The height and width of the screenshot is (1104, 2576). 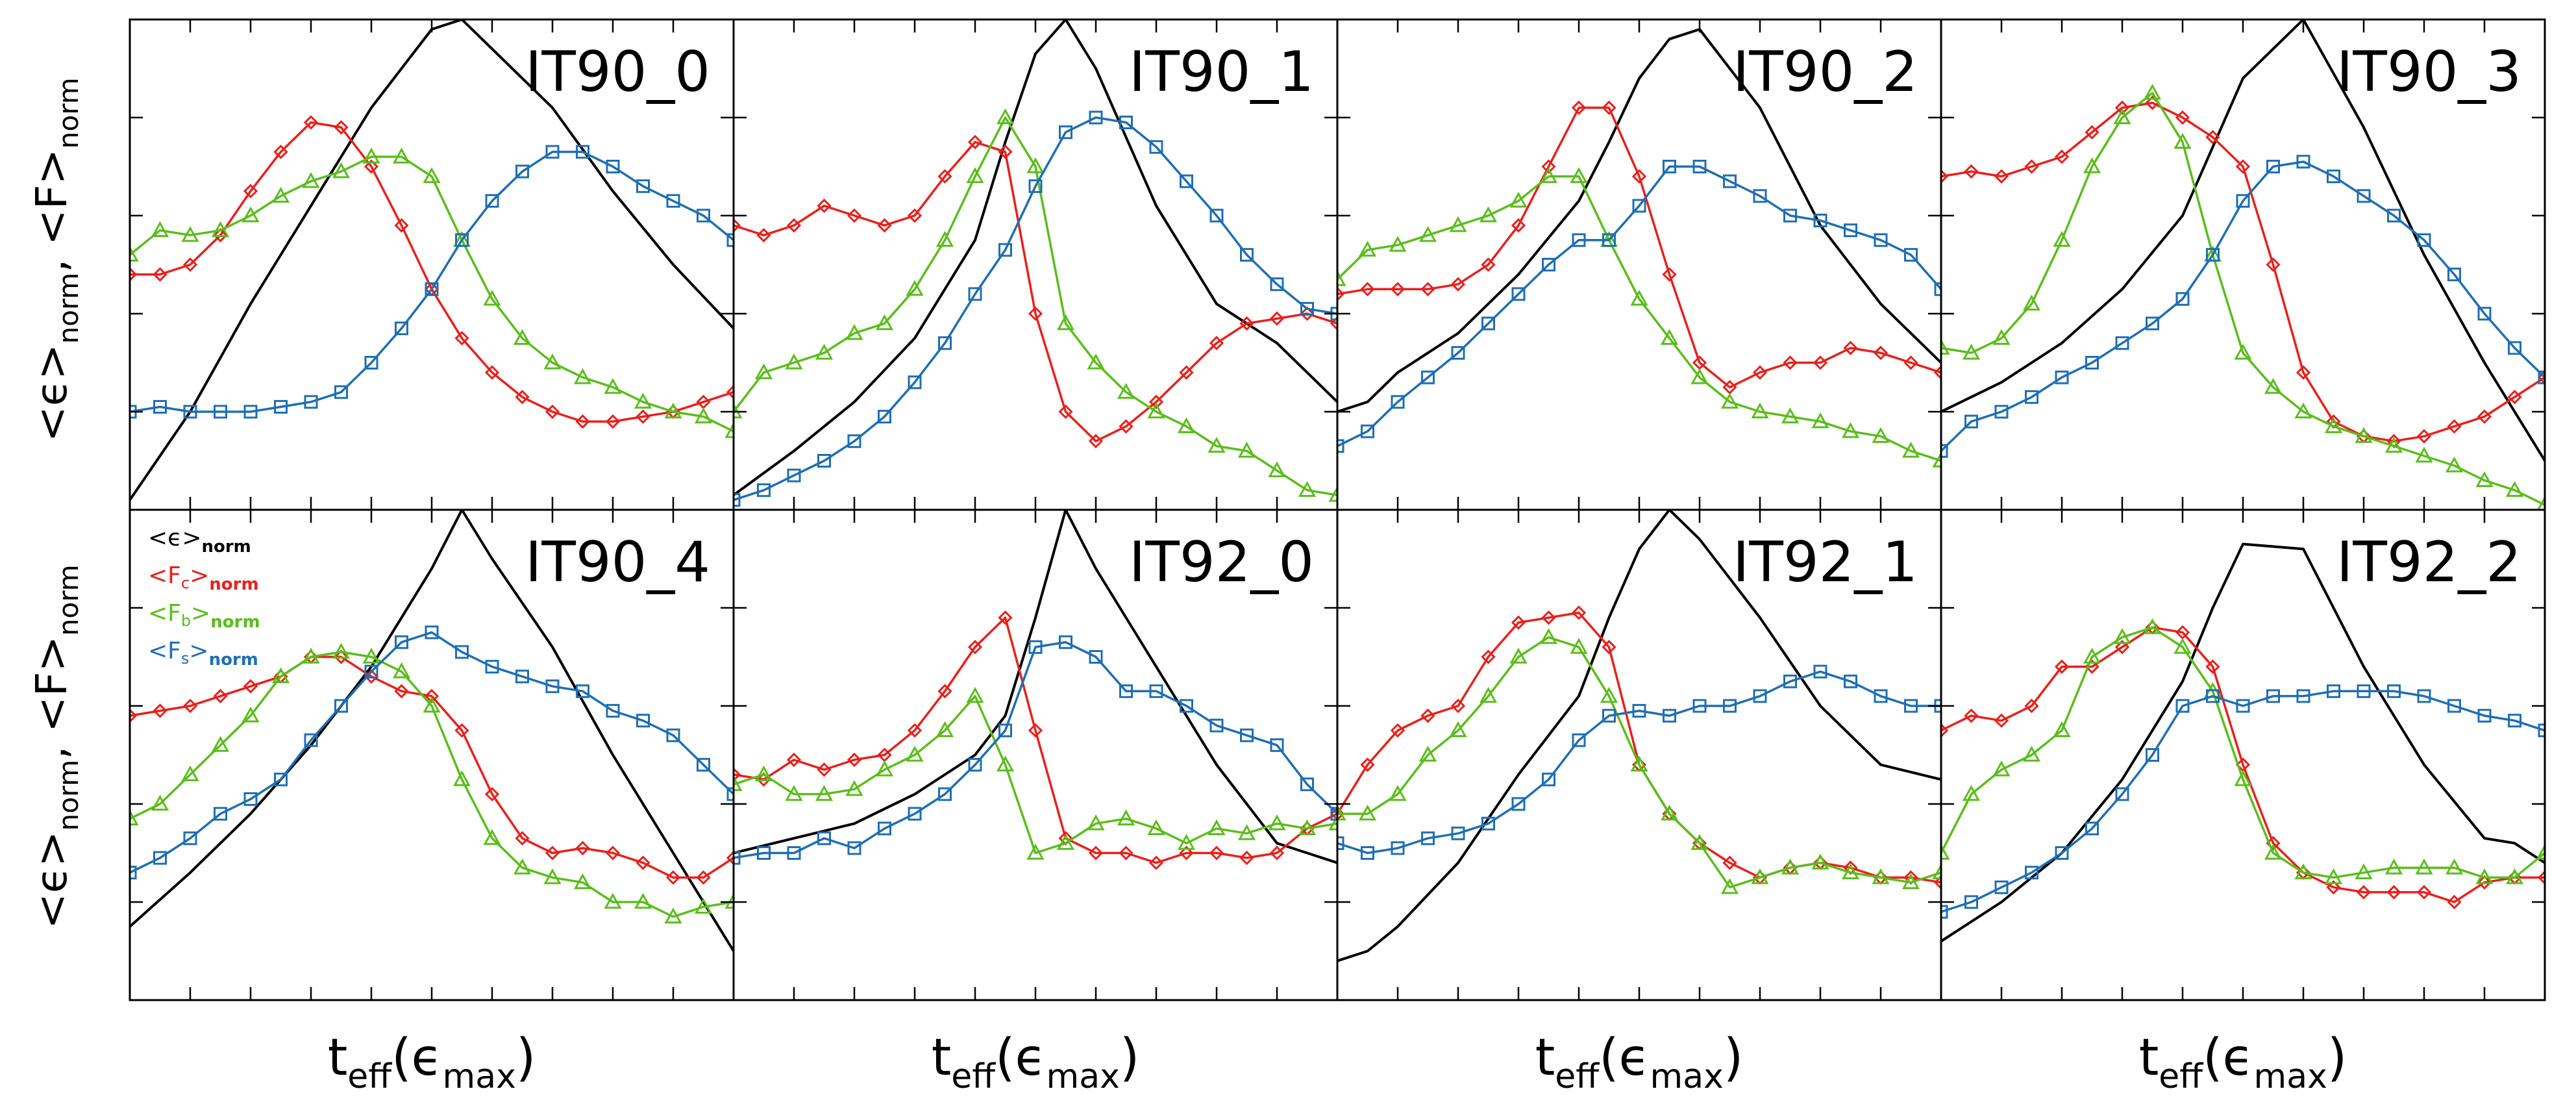 I want to click on series-line-it90-1-eps, so click(x=1035, y=258).